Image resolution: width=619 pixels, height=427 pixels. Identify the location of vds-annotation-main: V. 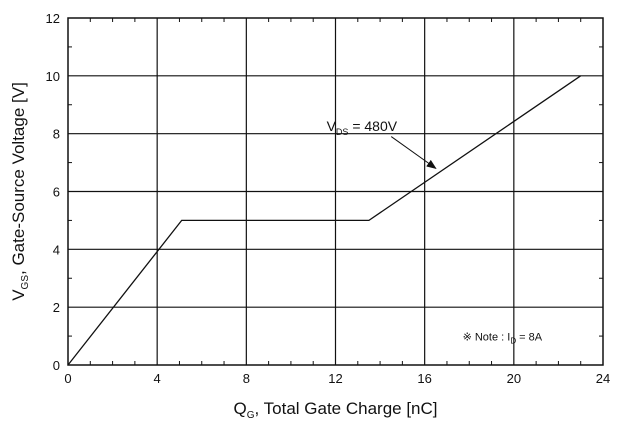
(332, 126).